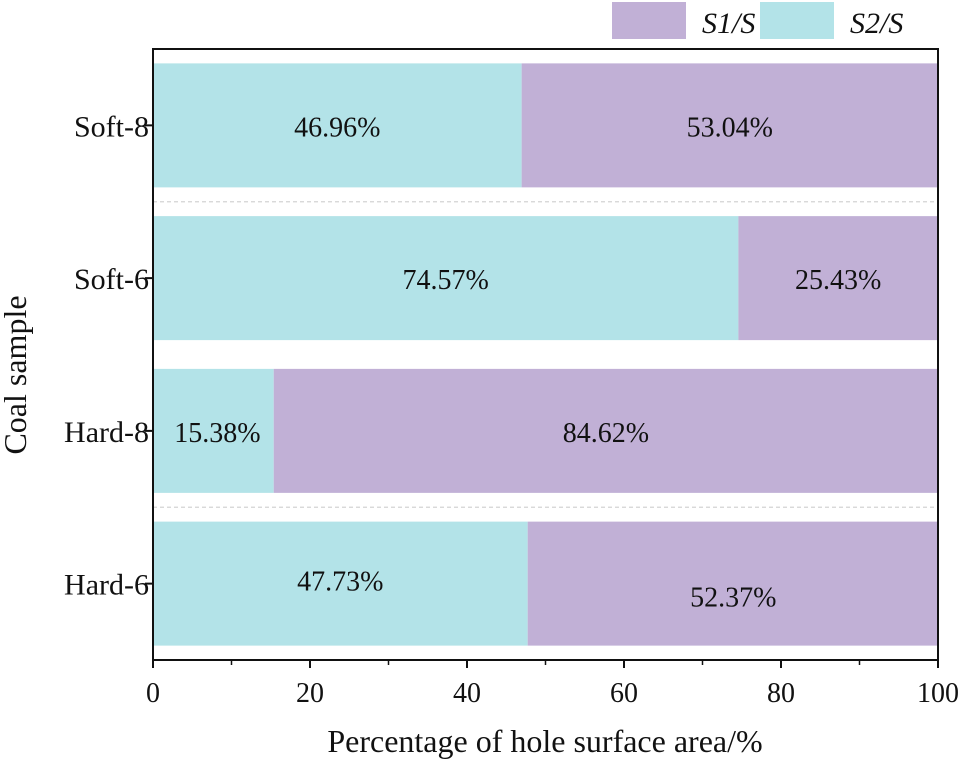  I want to click on legend: S1/S S2/S, so click(757, 21).